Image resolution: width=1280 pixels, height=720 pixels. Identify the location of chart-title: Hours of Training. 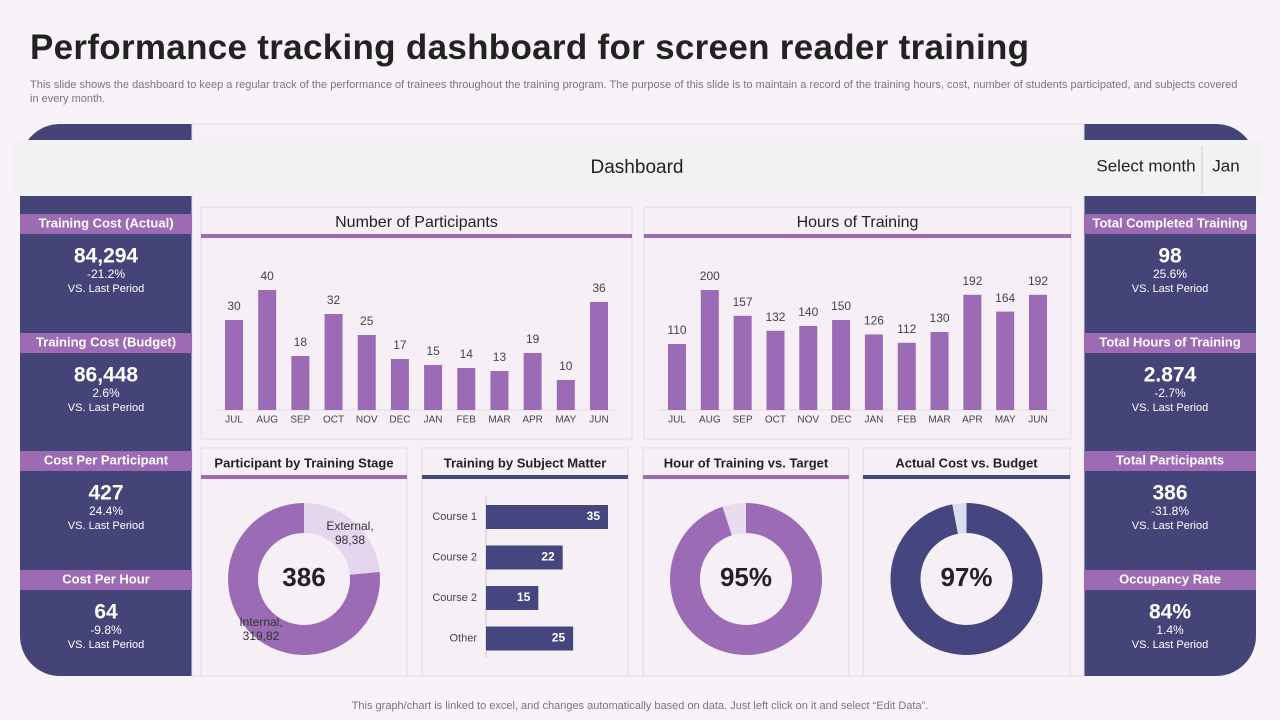
(858, 222).